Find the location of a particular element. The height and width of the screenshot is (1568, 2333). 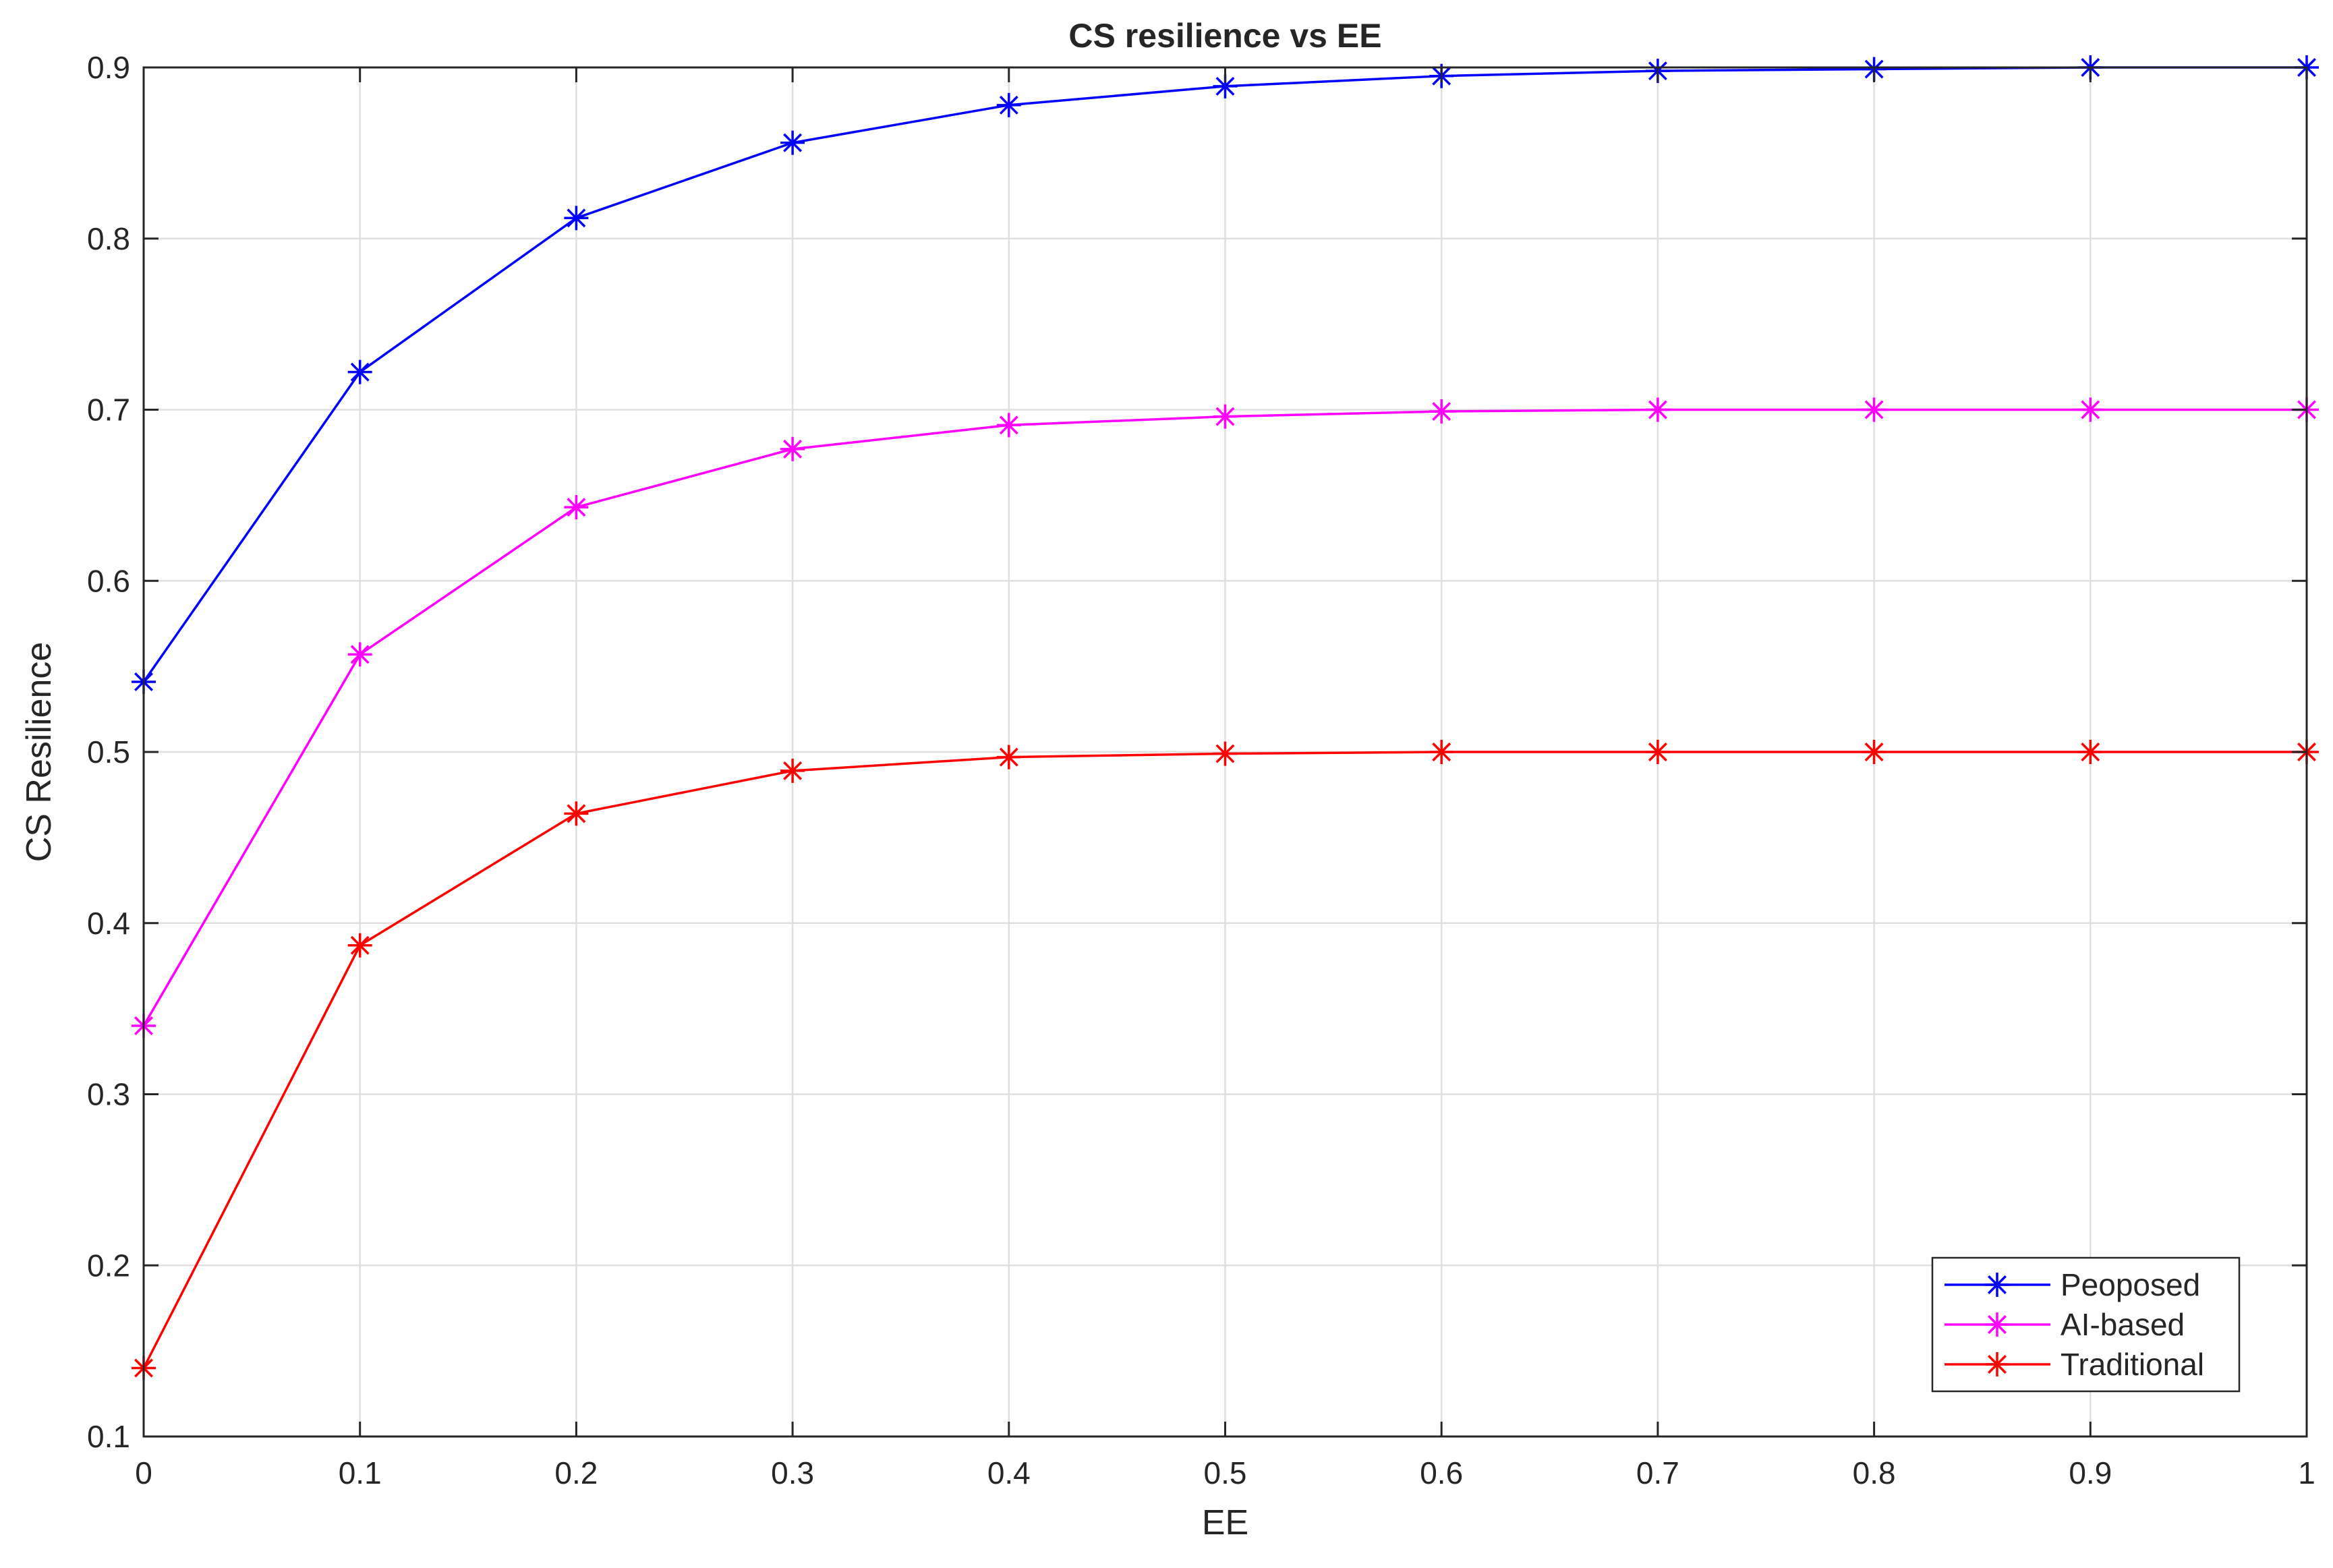

legend-item-peoposed: Peoposed is located at coordinates (2073, 1284).